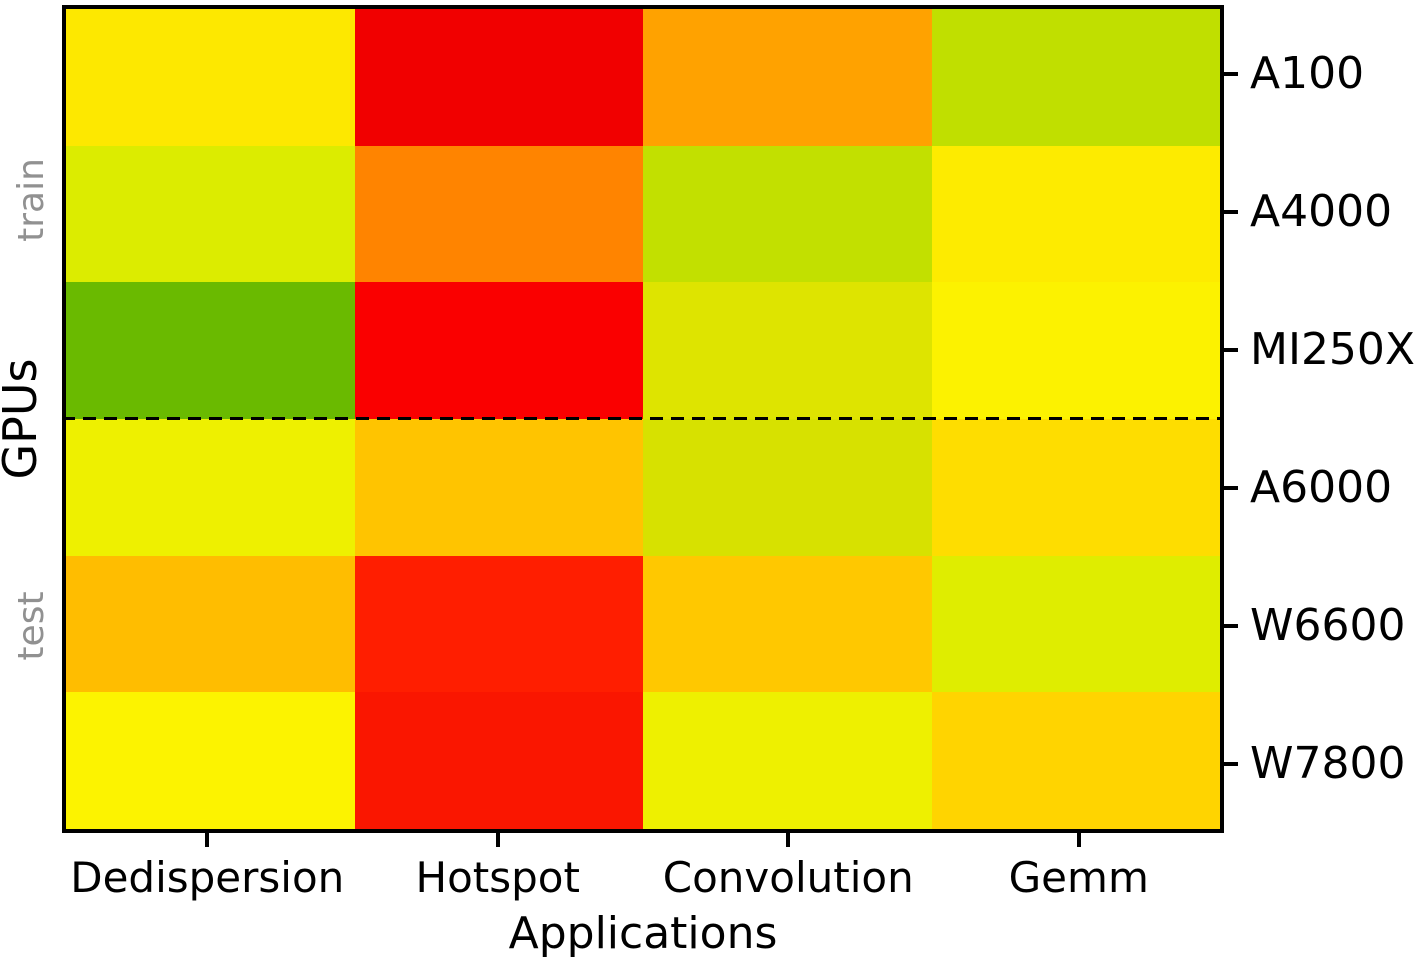  Describe the element at coordinates (498, 760) in the screenshot. I see `heatmap-cell-W7800-Hotspot` at that location.